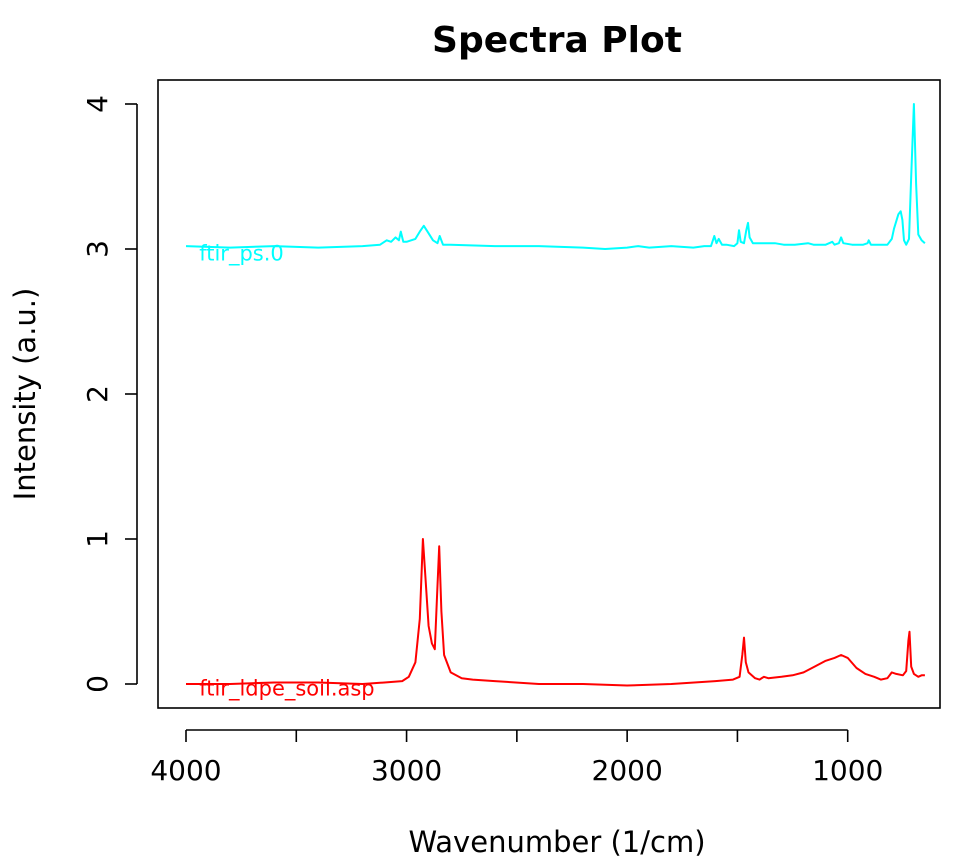 The width and height of the screenshot is (960, 865). Describe the element at coordinates (556, 842) in the screenshot. I see `x-axis-label: Wavenumber (1/cm)` at that location.